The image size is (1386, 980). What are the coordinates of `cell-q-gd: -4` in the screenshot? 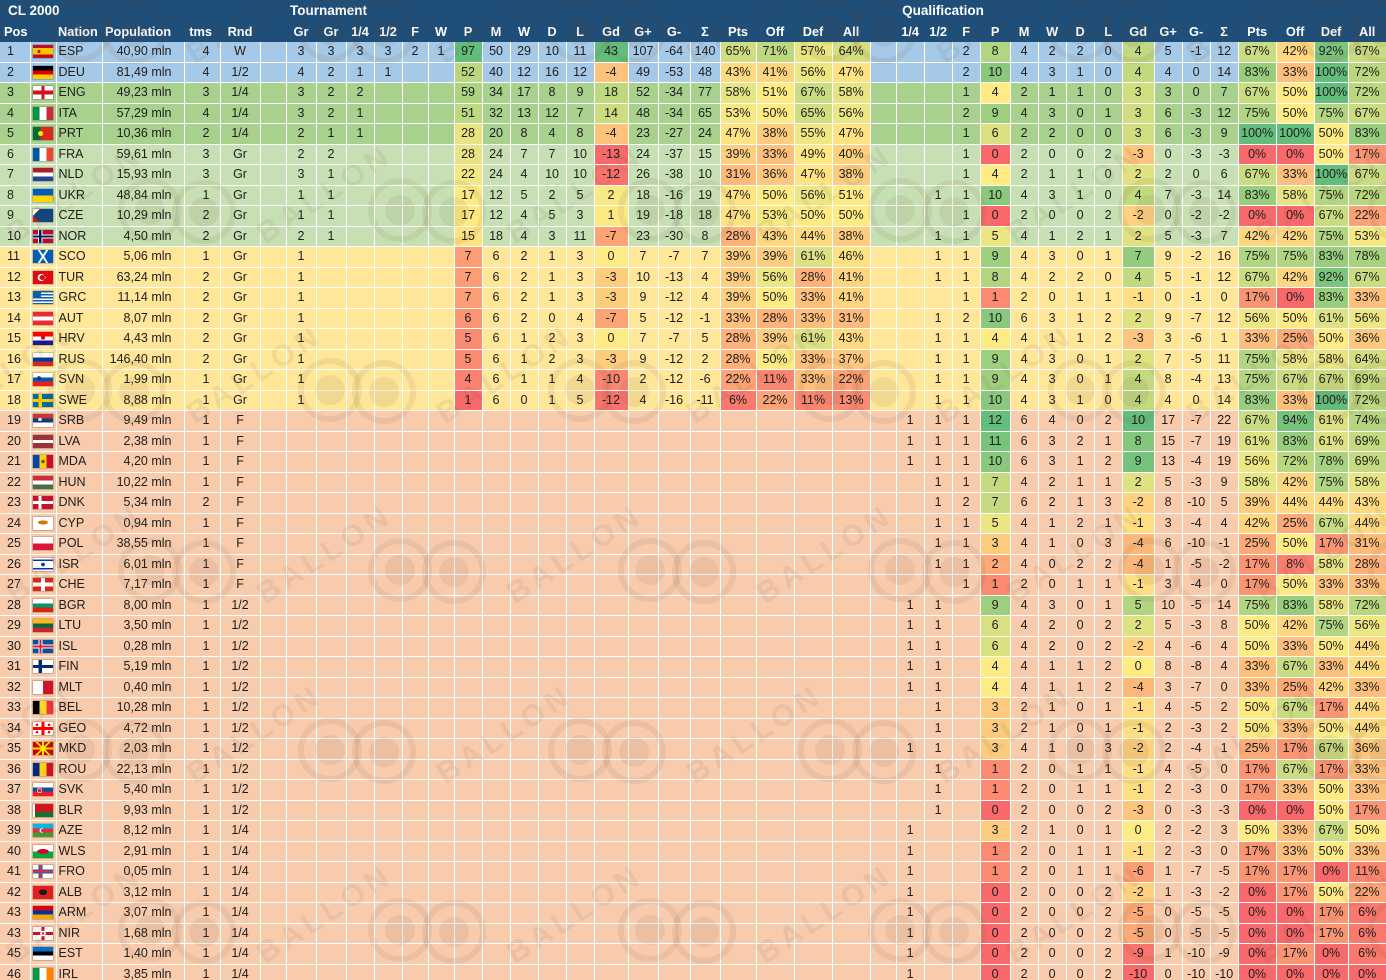 It's located at (1138, 687).